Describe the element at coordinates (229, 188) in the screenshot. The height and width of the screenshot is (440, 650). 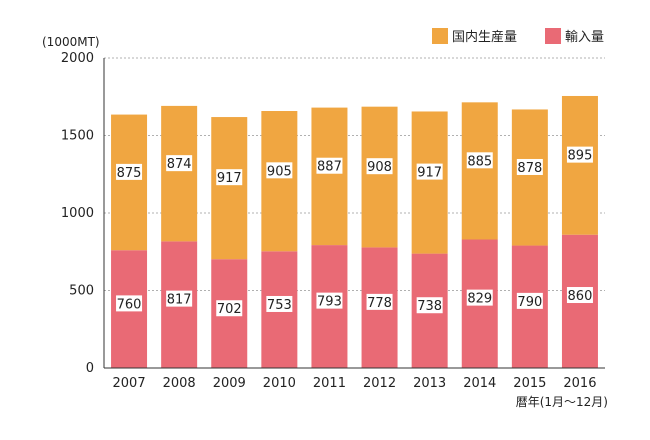
I see `bar-domestic-2009` at that location.